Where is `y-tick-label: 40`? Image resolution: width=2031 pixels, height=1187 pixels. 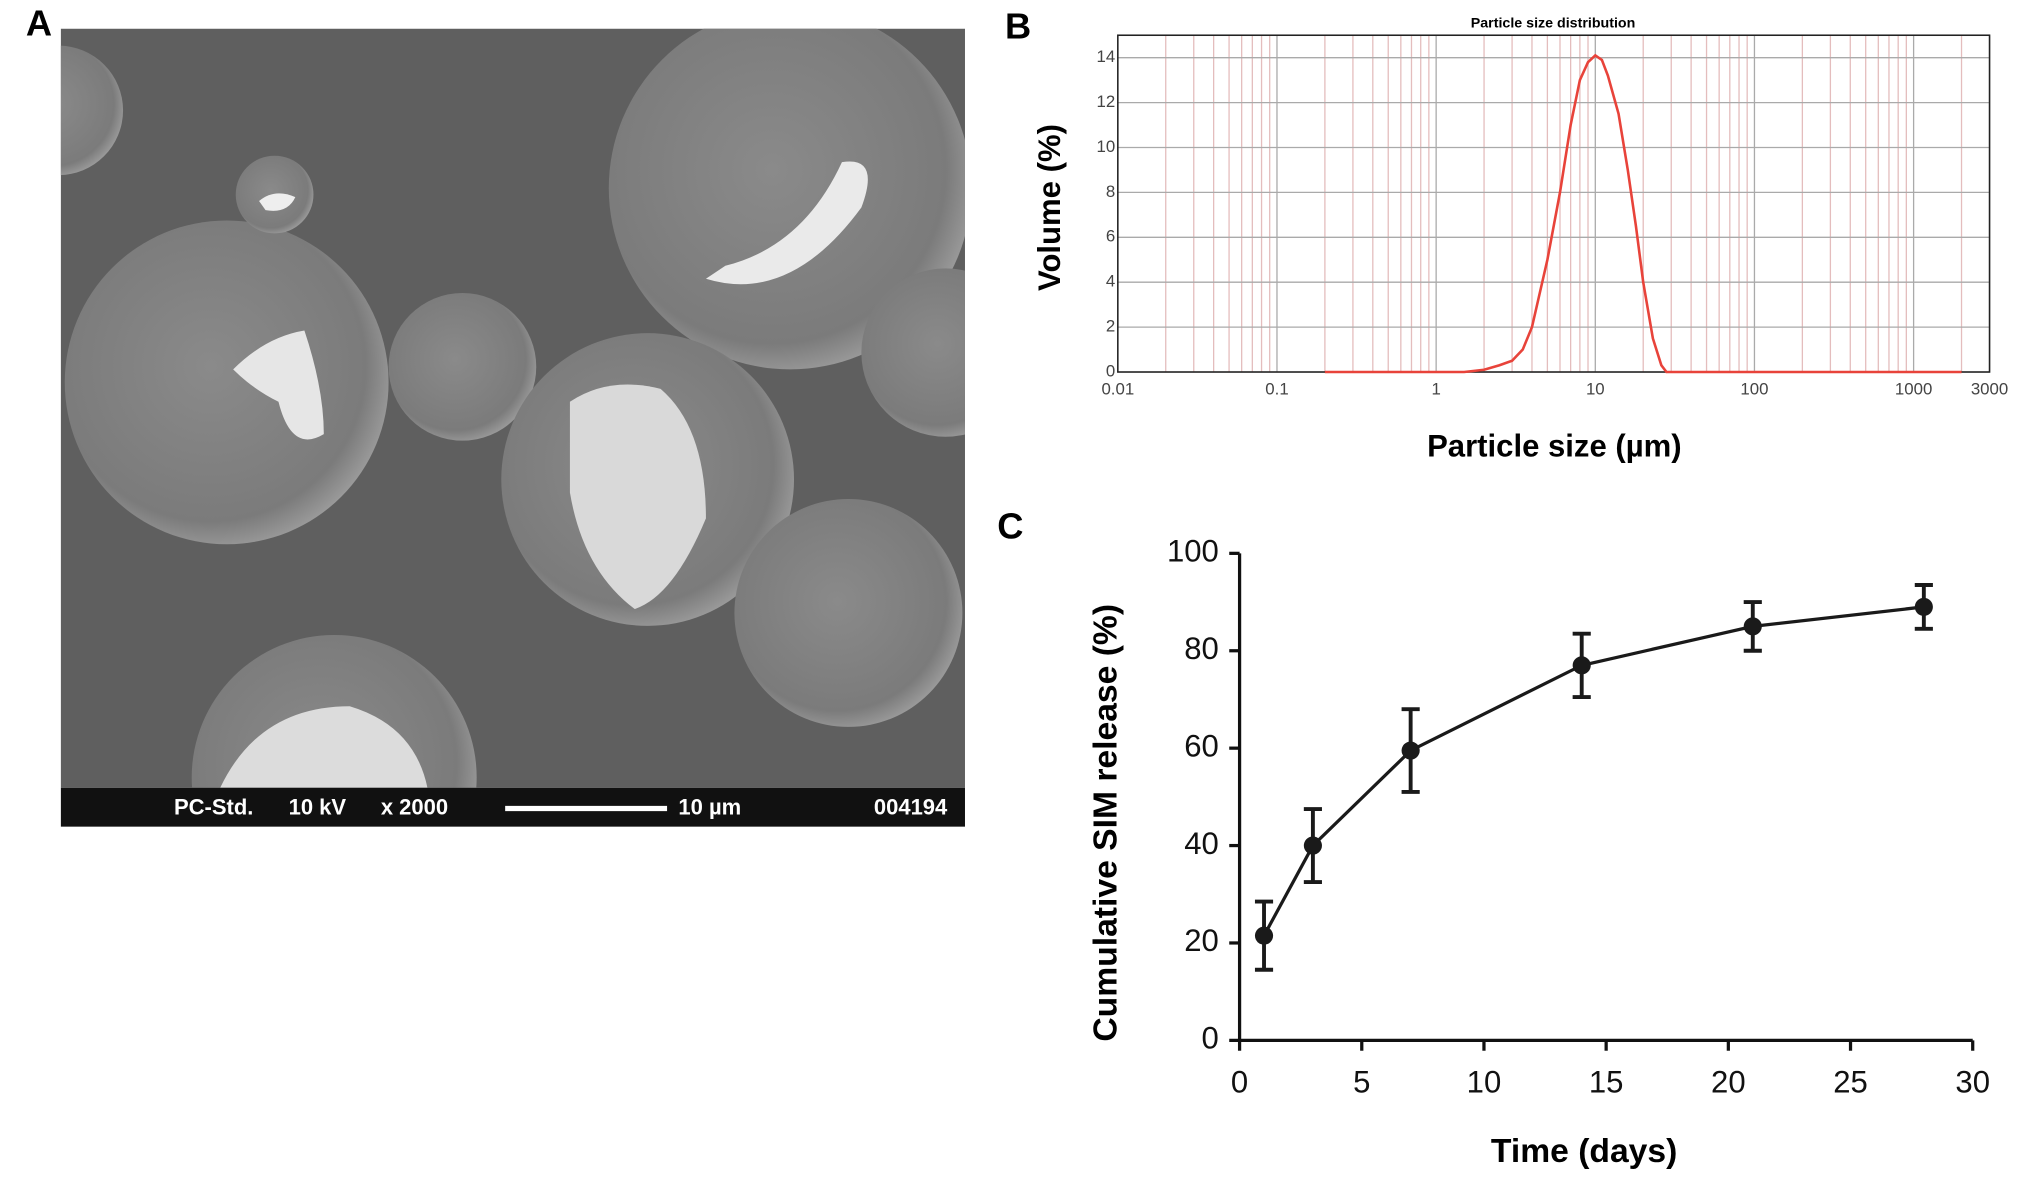 y-tick-label: 40 is located at coordinates (1201, 843).